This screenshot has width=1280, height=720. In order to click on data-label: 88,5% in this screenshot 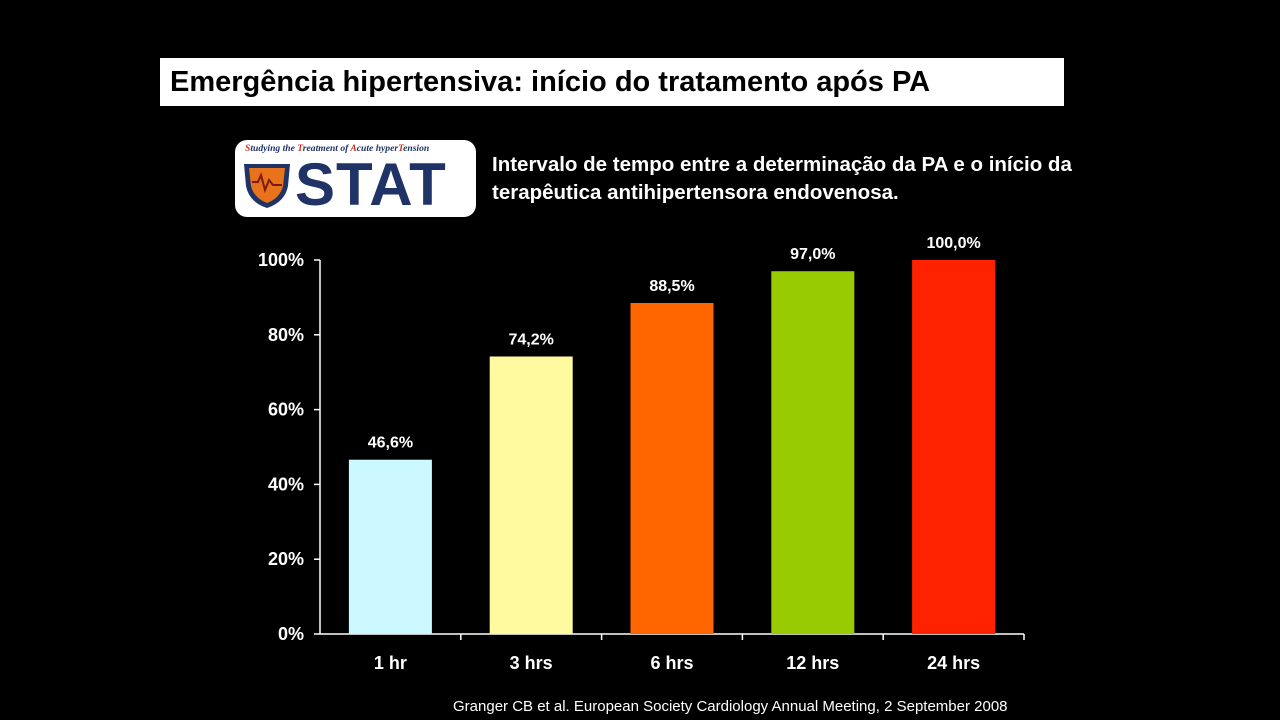, I will do `click(671, 286)`.